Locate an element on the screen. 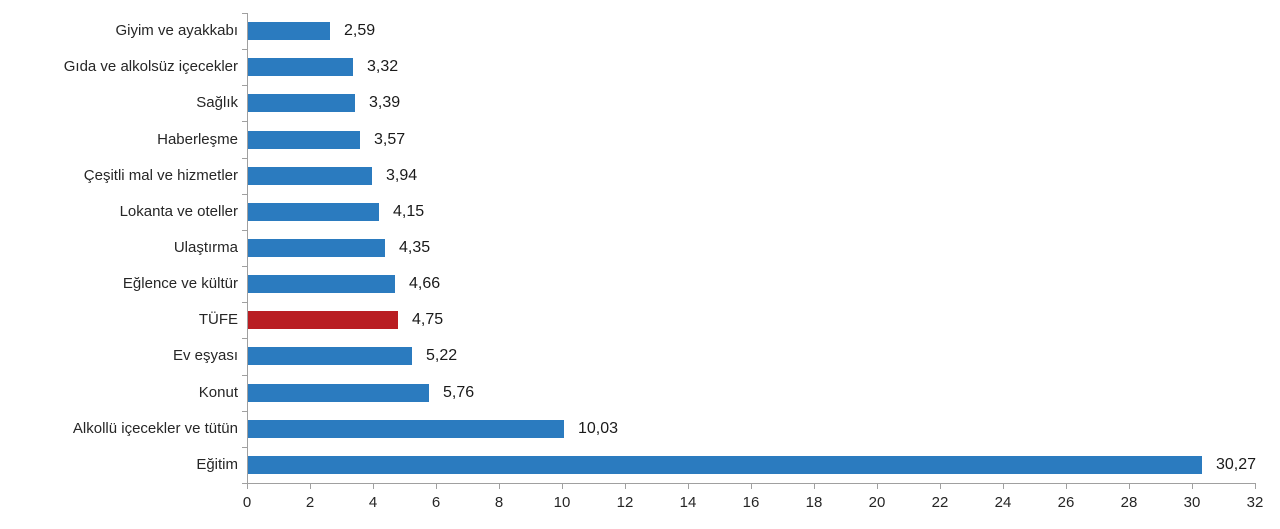 The height and width of the screenshot is (529, 1280). value-label: 3,57 is located at coordinates (390, 139).